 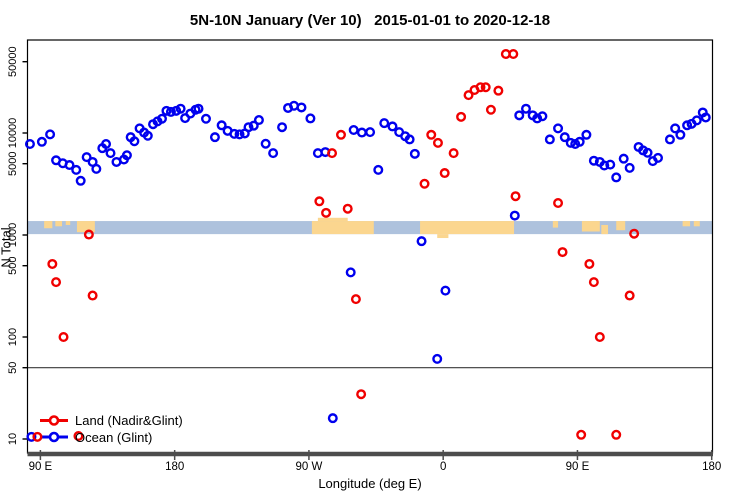 I want to click on legend-label-land: Land (Nadir&Glint), so click(x=129, y=420).